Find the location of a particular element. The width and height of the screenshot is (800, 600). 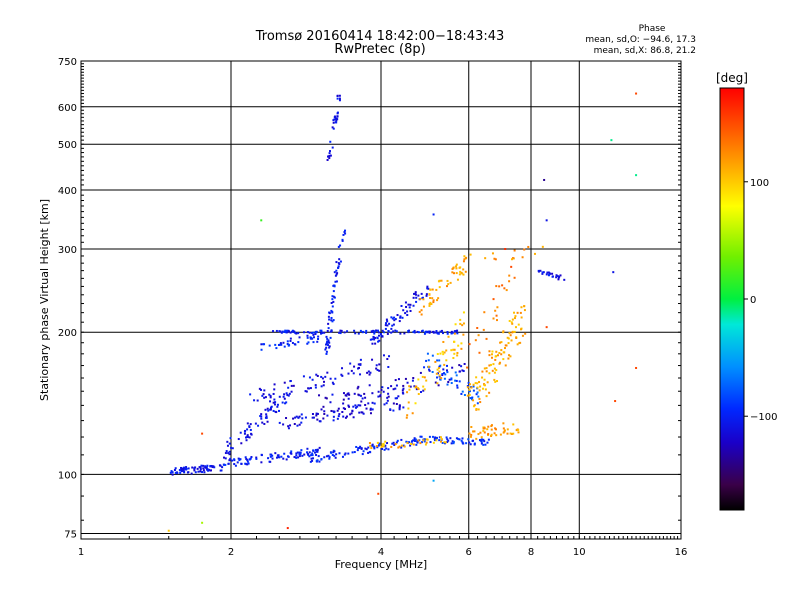

x-tick-label: 1 is located at coordinates (81, 552).